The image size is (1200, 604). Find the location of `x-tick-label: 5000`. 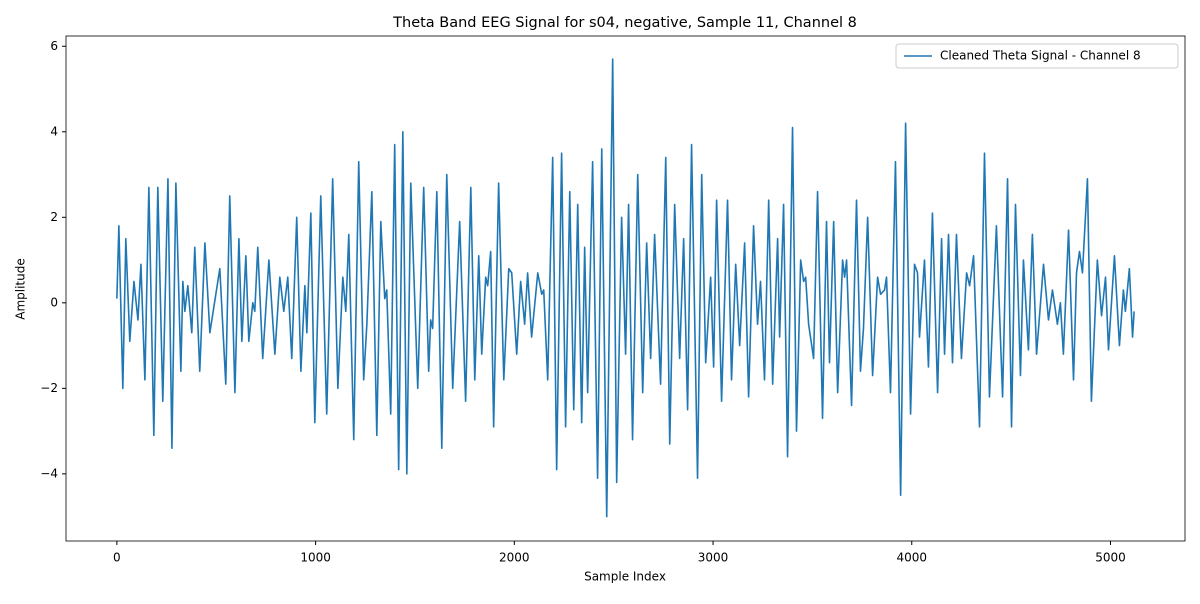

x-tick-label: 5000 is located at coordinates (1110, 558).